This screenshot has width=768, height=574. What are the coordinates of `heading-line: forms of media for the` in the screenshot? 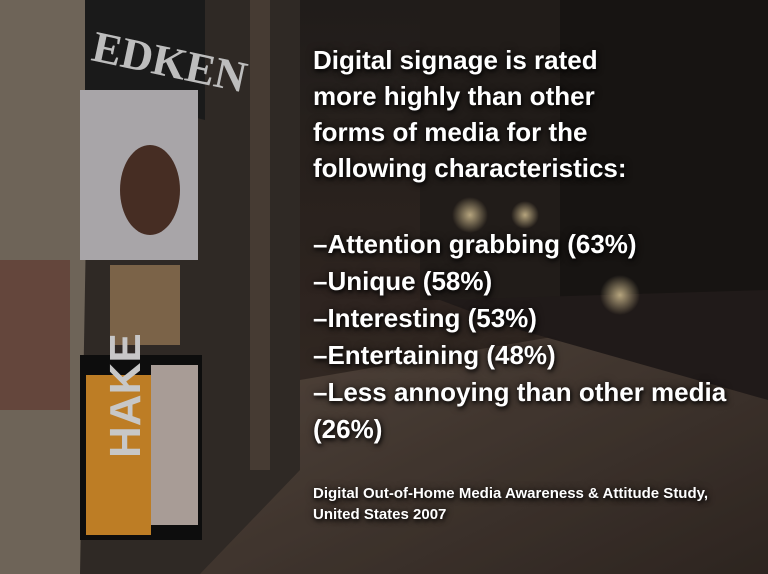 It's located at (450, 132).